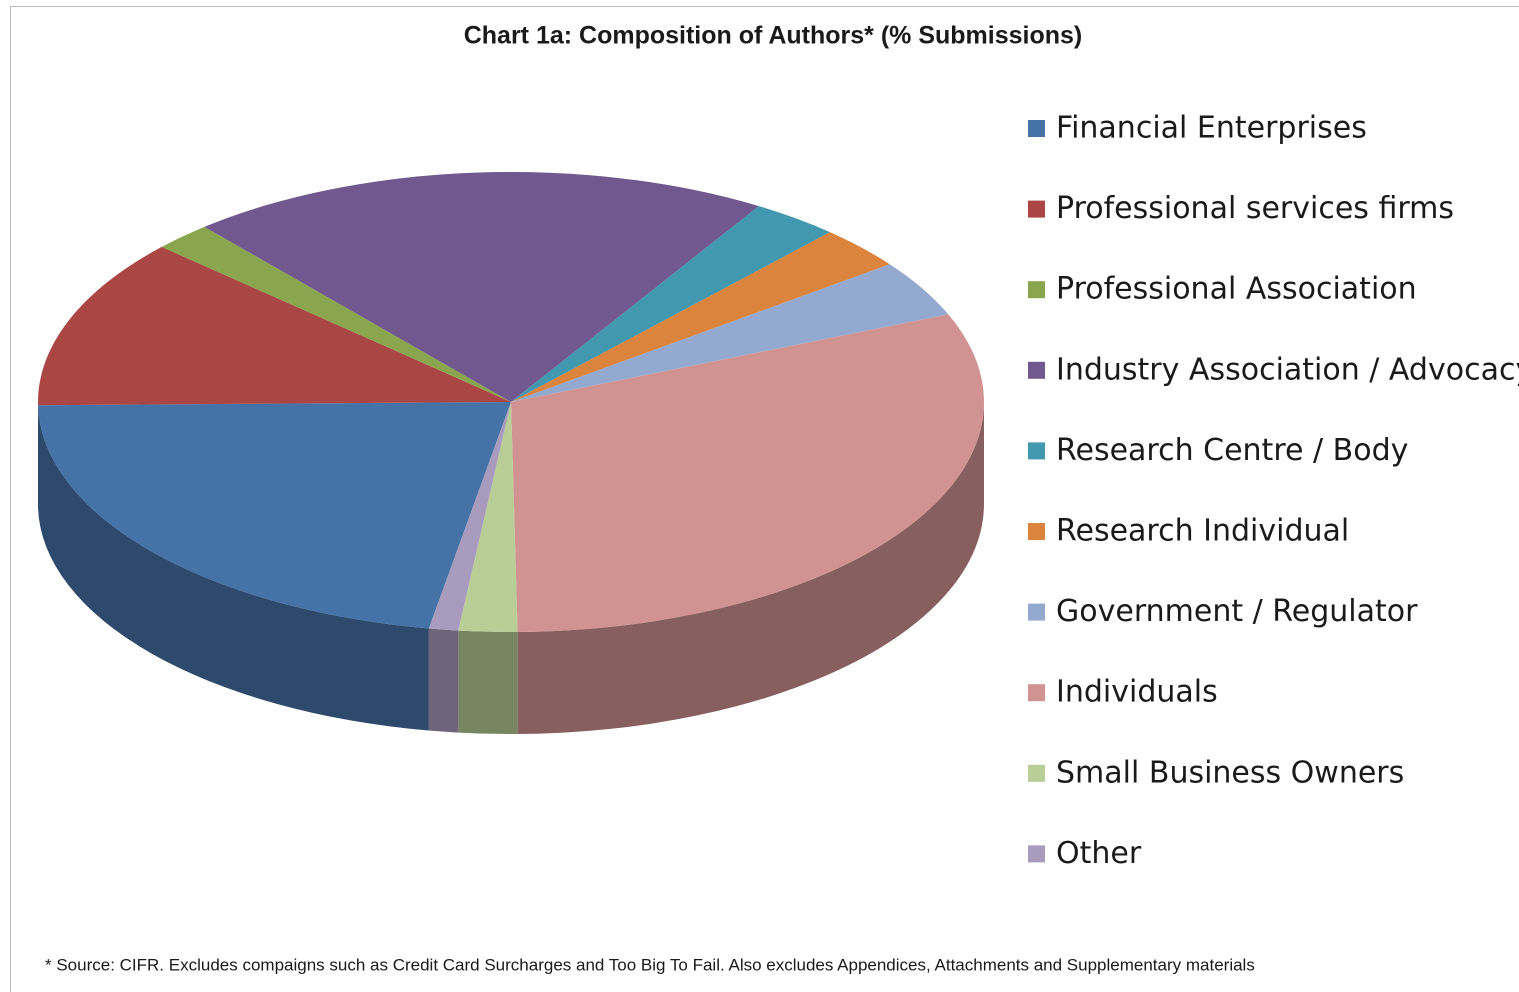  Describe the element at coordinates (1237, 611) in the screenshot. I see `legend-label: Government / Regulator` at that location.